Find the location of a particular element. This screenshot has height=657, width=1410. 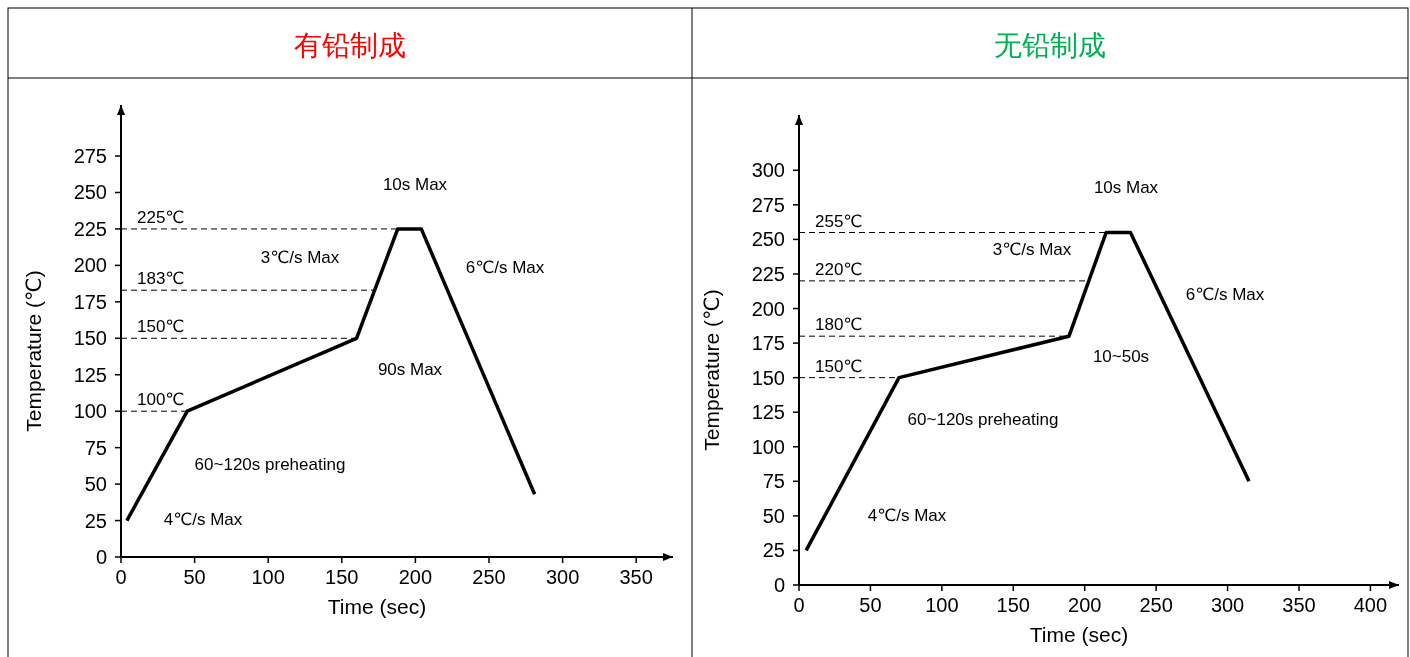

annotation: 10~50s is located at coordinates (1121, 356).